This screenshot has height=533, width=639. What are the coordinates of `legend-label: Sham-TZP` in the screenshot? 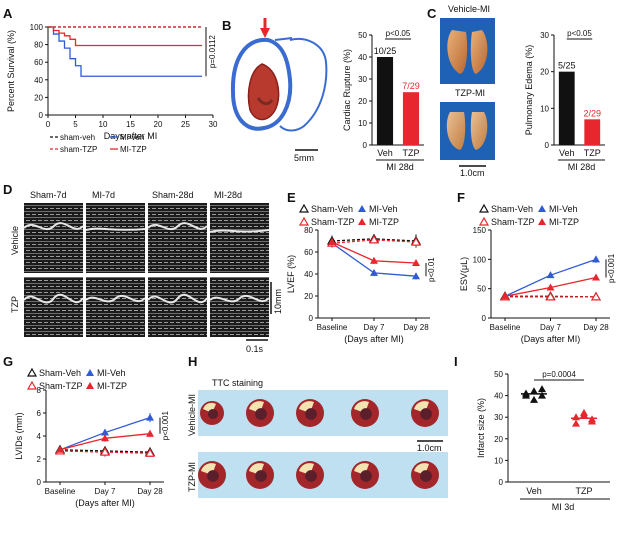 It's located at (513, 222).